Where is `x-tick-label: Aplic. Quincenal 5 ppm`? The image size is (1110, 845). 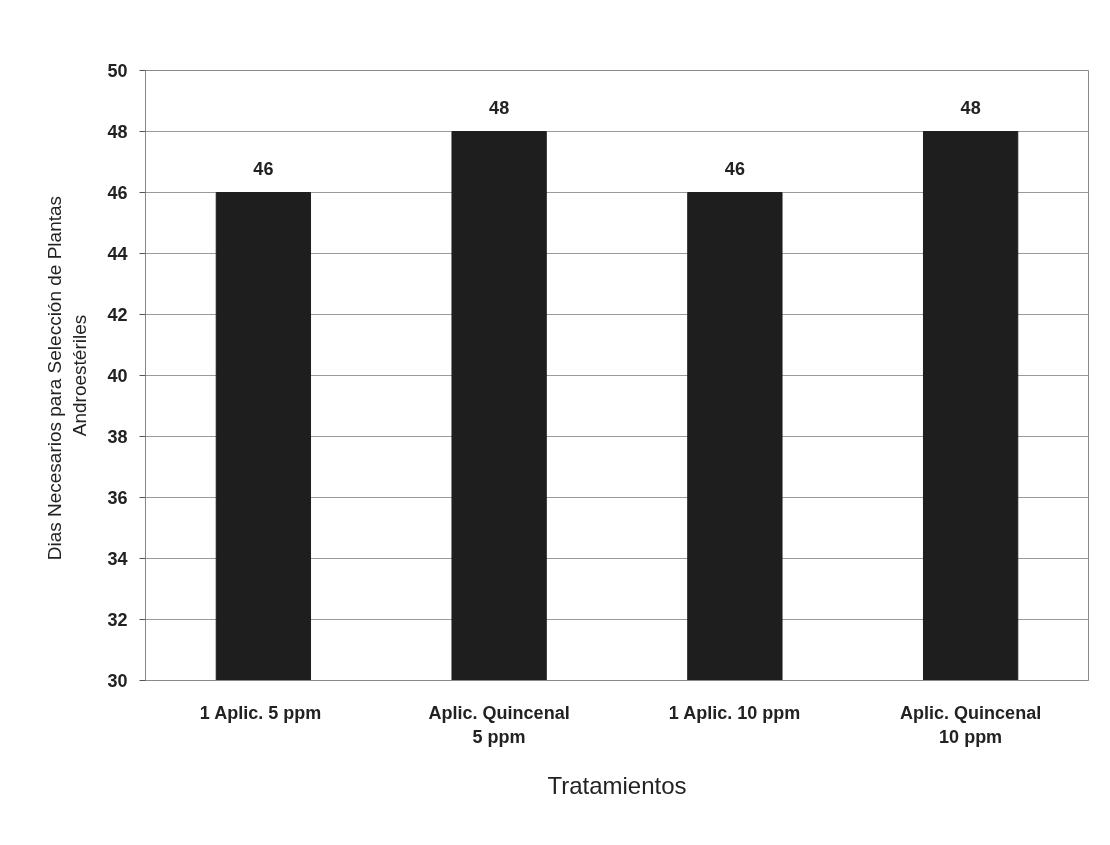
x-tick-label: Aplic. Quincenal 5 ppm is located at coordinates (499, 724).